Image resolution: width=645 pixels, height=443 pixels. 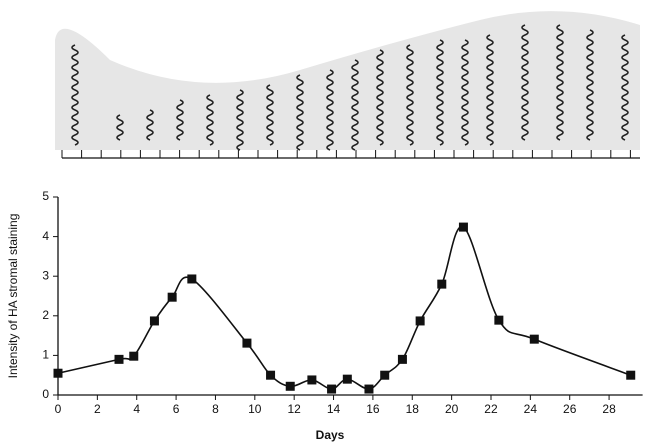 What do you see at coordinates (45, 236) in the screenshot?
I see `y-tick-label: 4` at bounding box center [45, 236].